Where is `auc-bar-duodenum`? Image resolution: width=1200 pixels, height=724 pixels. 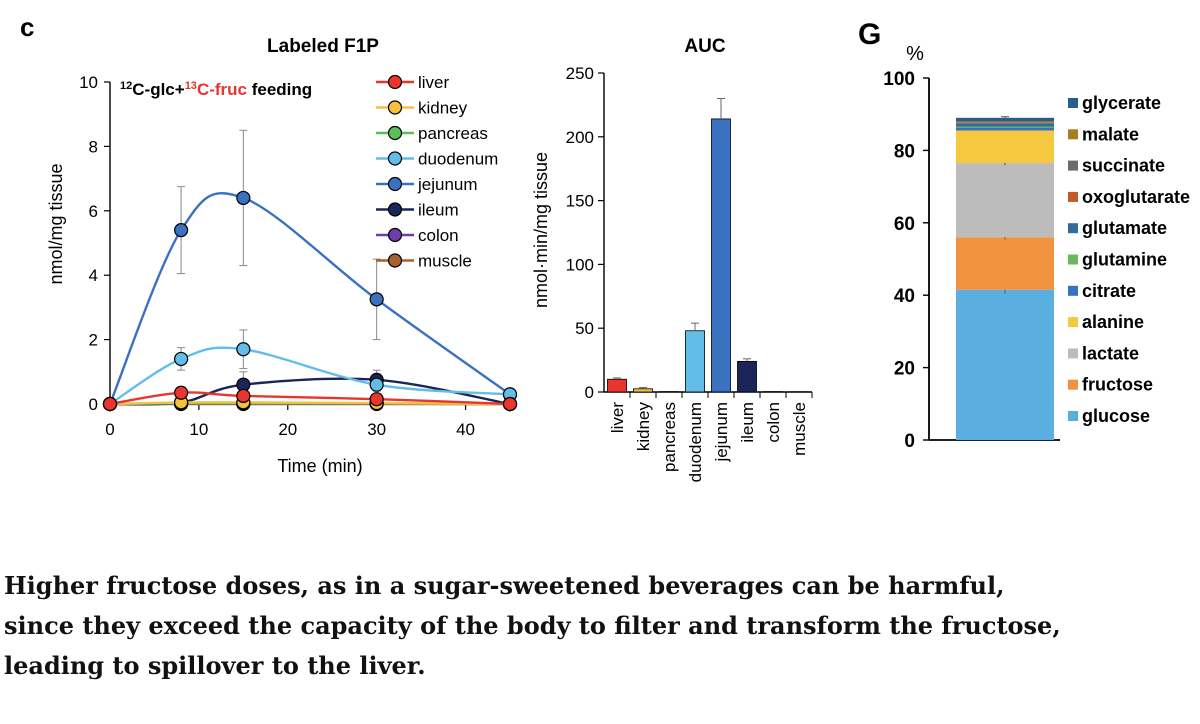 auc-bar-duodenum is located at coordinates (695, 361).